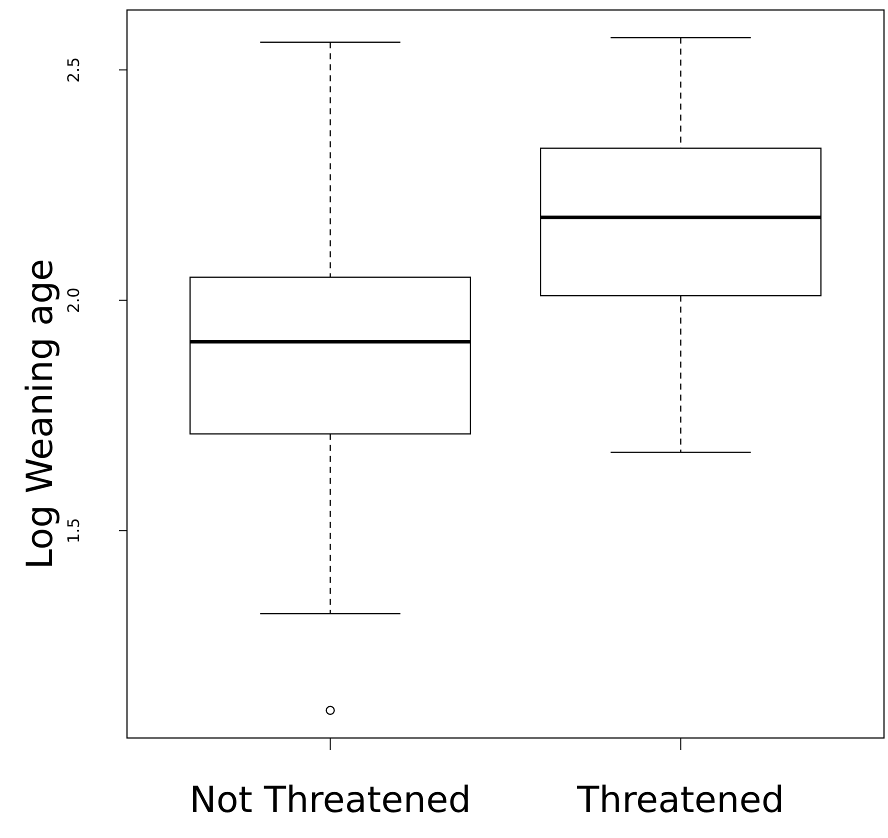 Image resolution: width=888 pixels, height=838 pixels. Describe the element at coordinates (330, 800) in the screenshot. I see `x-tick-label: Not Threatened` at that location.